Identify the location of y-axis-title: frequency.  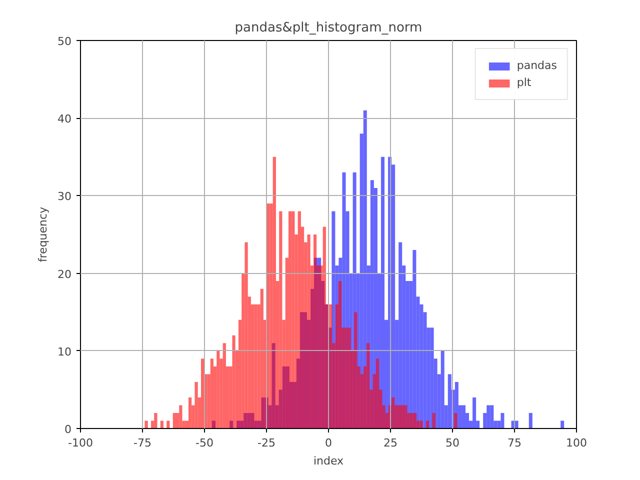
(43, 234).